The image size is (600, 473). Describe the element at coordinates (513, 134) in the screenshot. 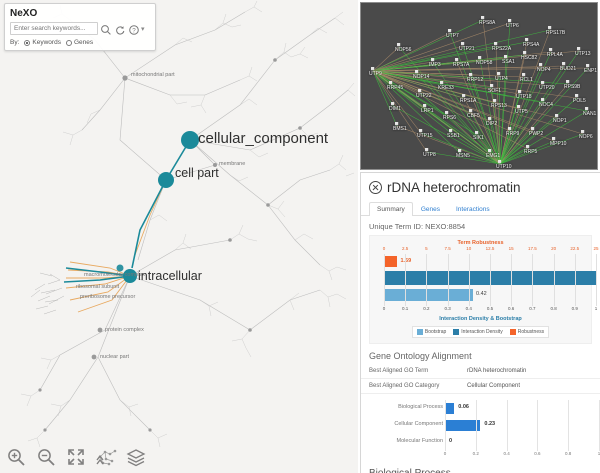

I see `gene-label-rrp9: RRP9` at that location.